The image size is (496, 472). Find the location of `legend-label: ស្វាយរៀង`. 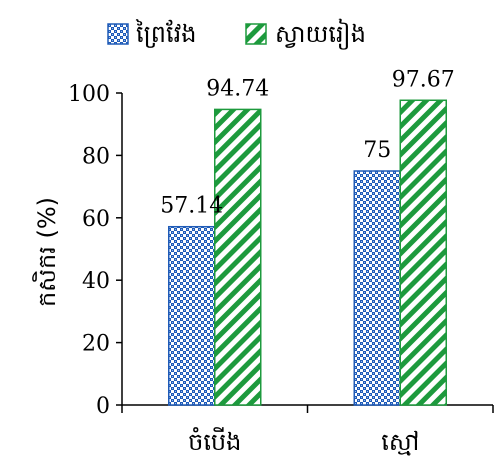

legend-label: ស្វាយរៀង is located at coordinates (320, 34).